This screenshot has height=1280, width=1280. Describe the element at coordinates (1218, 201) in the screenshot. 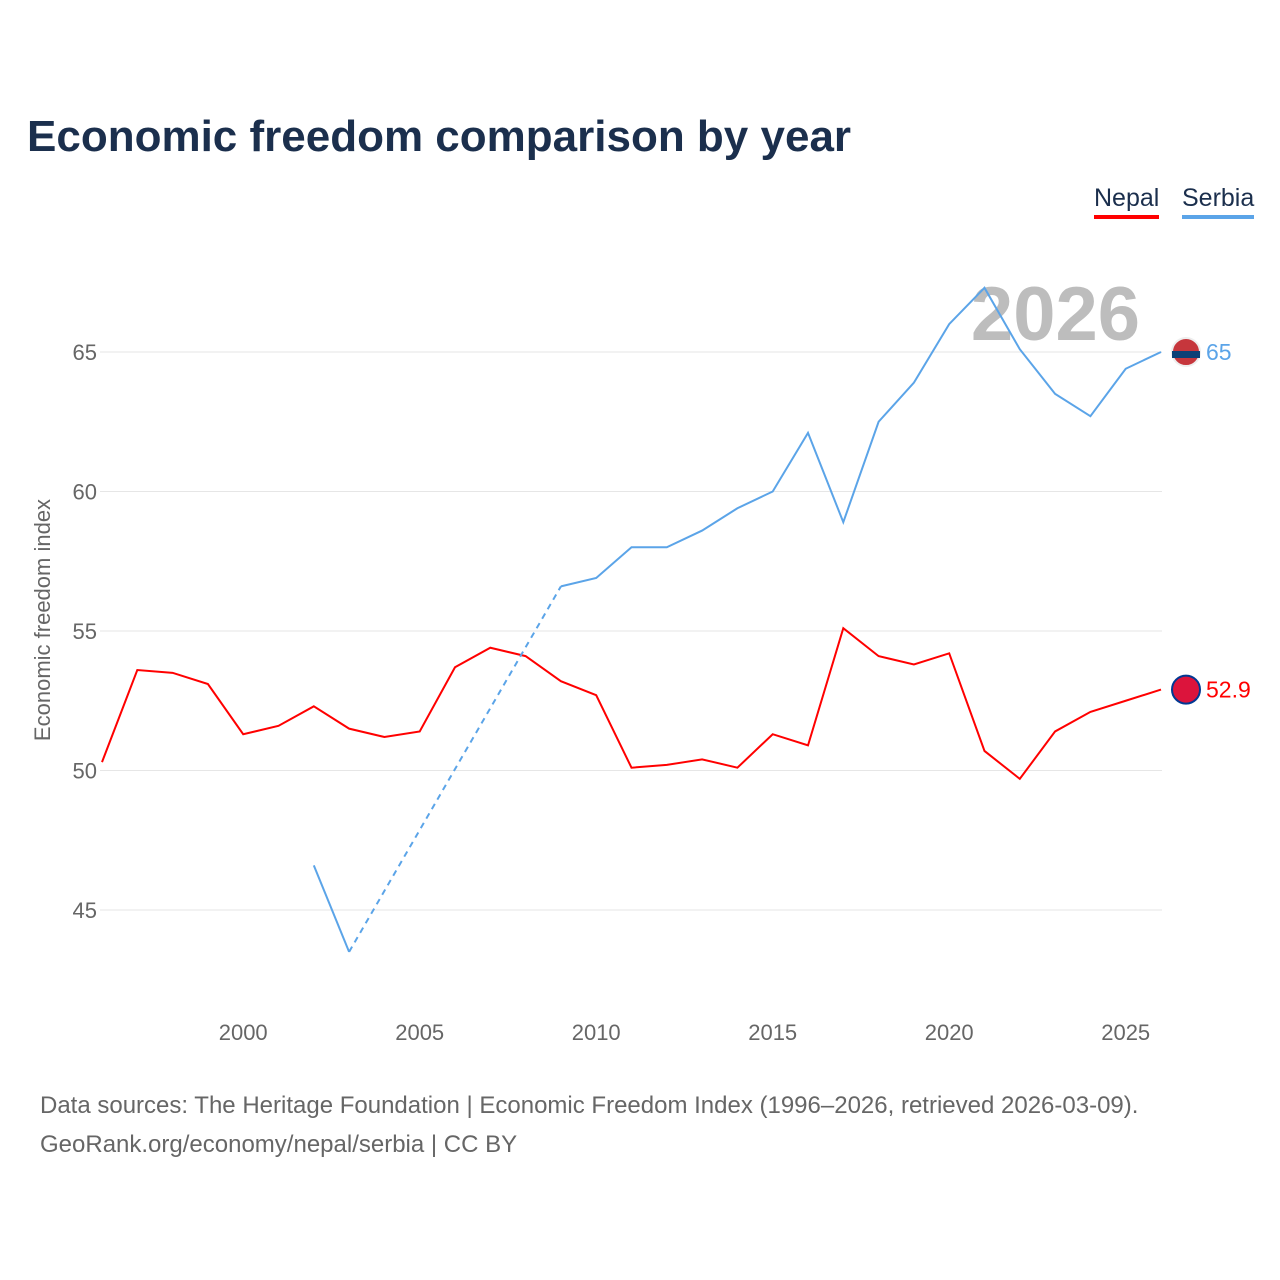

I see `legend-serbia: Serbia` at that location.